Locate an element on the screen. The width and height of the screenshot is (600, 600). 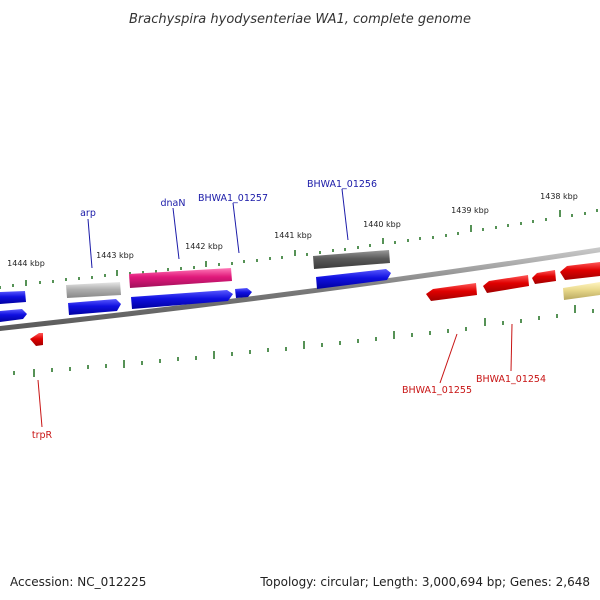
bhwa1-01254-cds-arrow is located at coordinates (506, 284).